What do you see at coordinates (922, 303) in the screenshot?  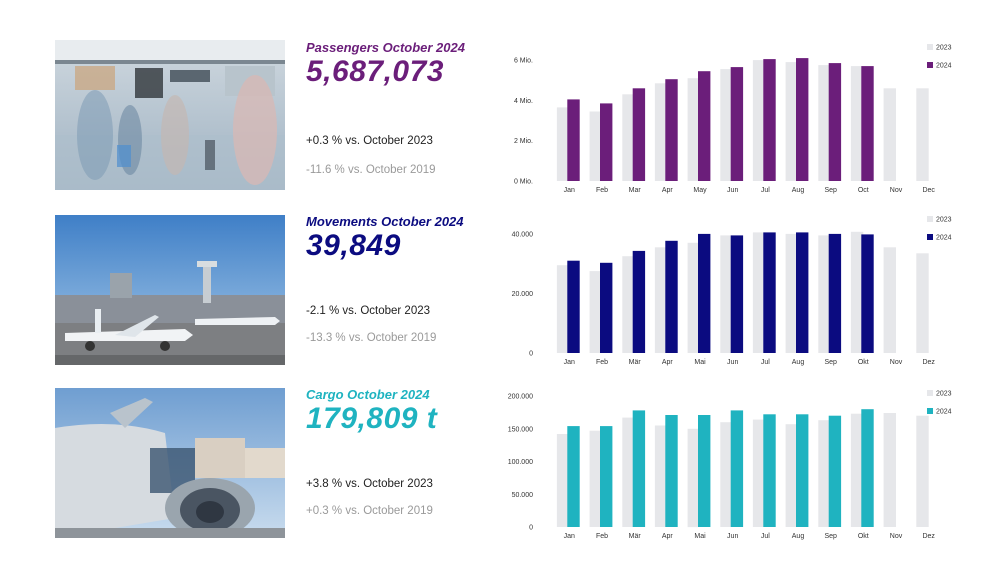 I see `bar-2023-Dez` at bounding box center [922, 303].